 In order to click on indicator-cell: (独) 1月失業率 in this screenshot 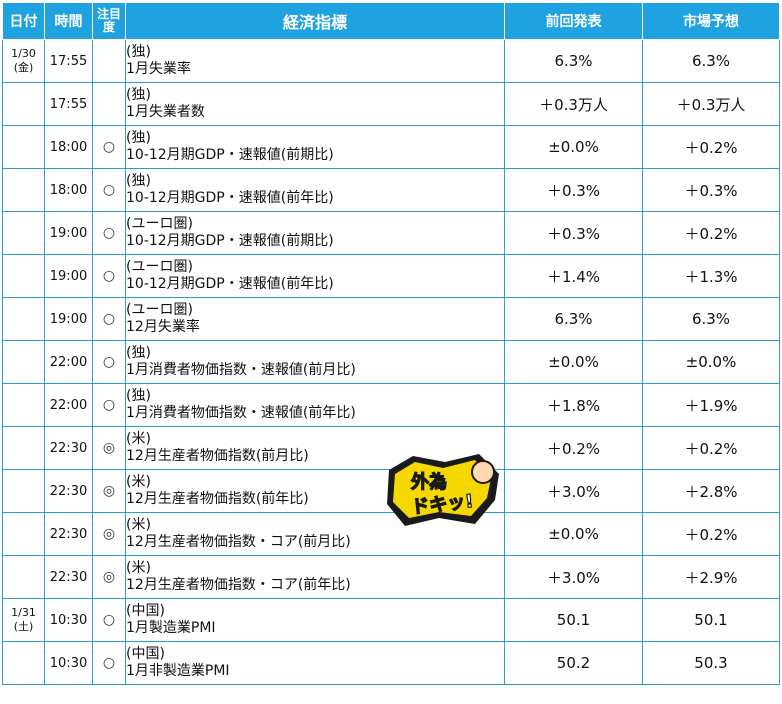, I will do `click(315, 61)`.